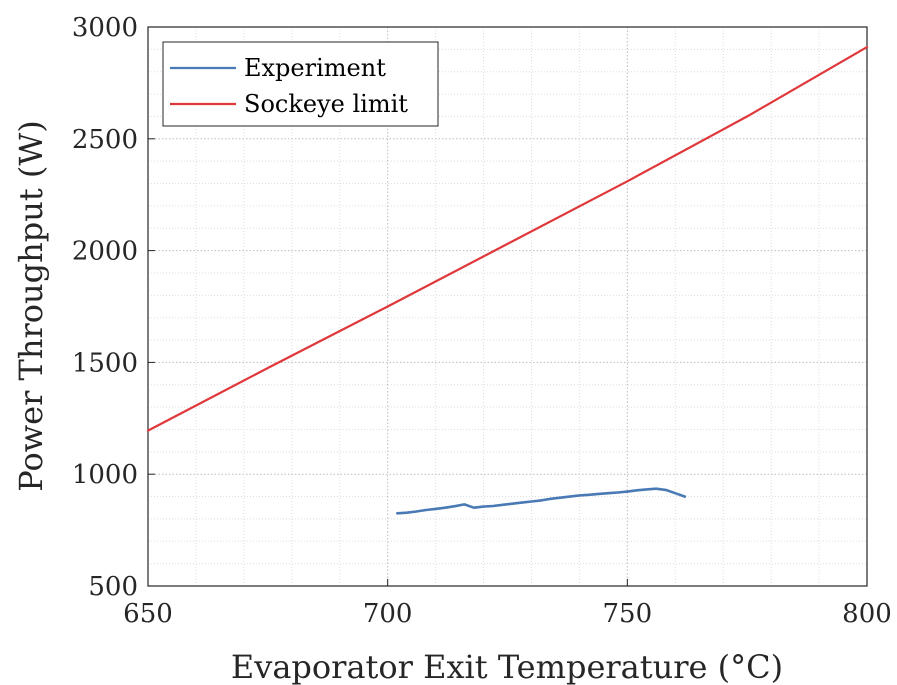 Image resolution: width=897 pixels, height=685 pixels. I want to click on x-tick-label: 750, so click(628, 614).